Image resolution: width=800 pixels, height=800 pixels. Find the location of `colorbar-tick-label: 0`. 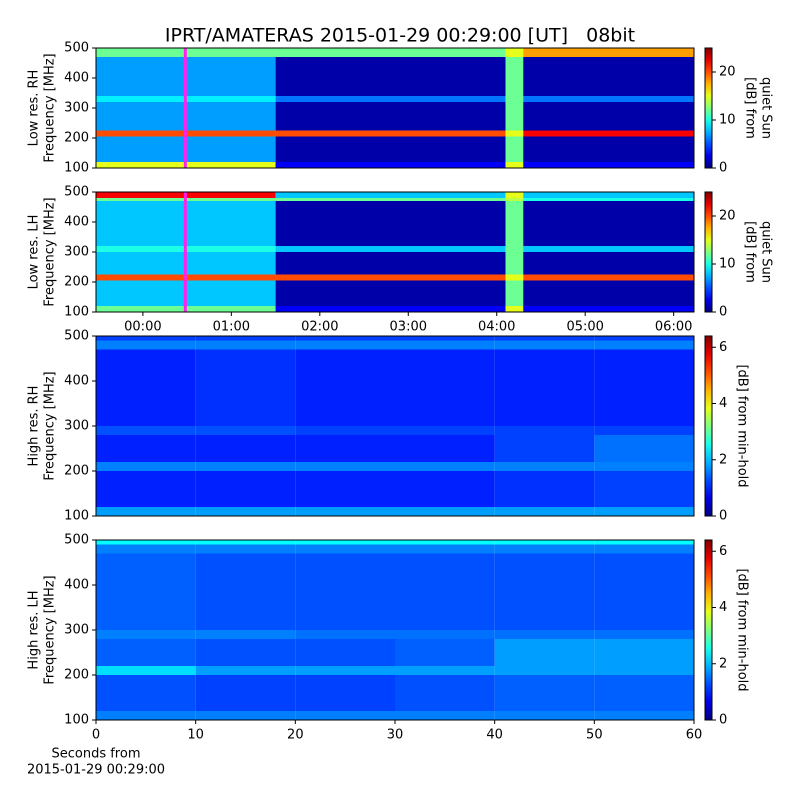

colorbar-tick-label: 0 is located at coordinates (723, 168).